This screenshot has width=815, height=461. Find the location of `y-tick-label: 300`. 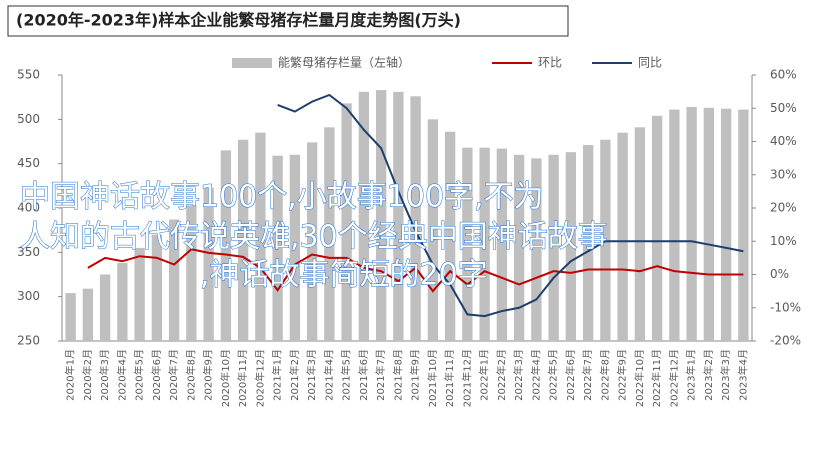

y-tick-label: 300 is located at coordinates (28, 296).